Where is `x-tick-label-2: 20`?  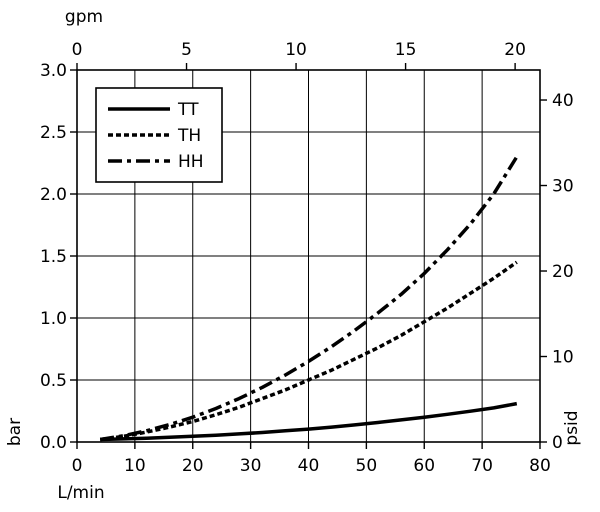
x-tick-label-2: 20 is located at coordinates (193, 466).